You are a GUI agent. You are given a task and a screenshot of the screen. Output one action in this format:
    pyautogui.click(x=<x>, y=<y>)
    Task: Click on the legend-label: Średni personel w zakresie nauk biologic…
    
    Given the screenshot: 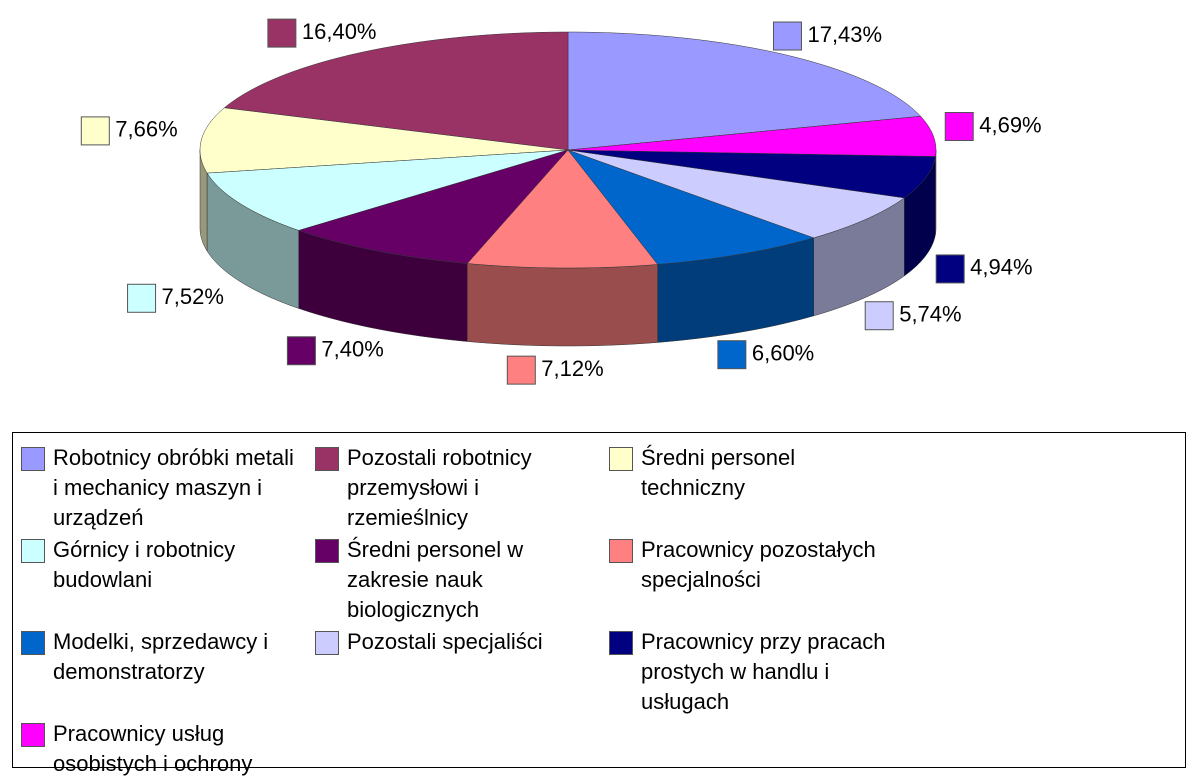 What is the action you would take?
    pyautogui.click(x=435, y=579)
    